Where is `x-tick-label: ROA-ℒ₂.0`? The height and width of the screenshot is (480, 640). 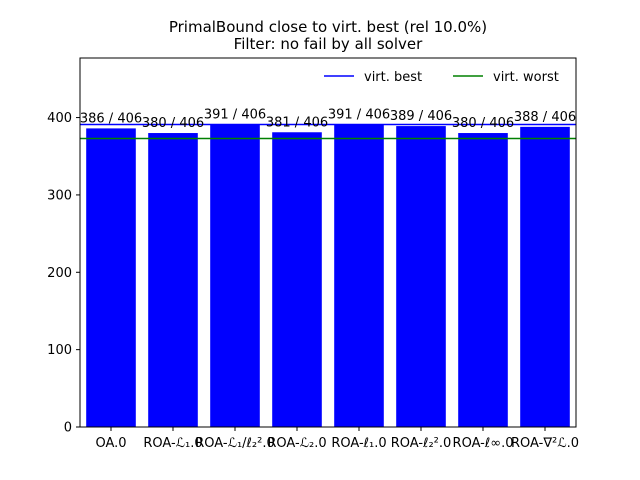
x-tick-label: ROA-ℒ₂.0 is located at coordinates (296, 443).